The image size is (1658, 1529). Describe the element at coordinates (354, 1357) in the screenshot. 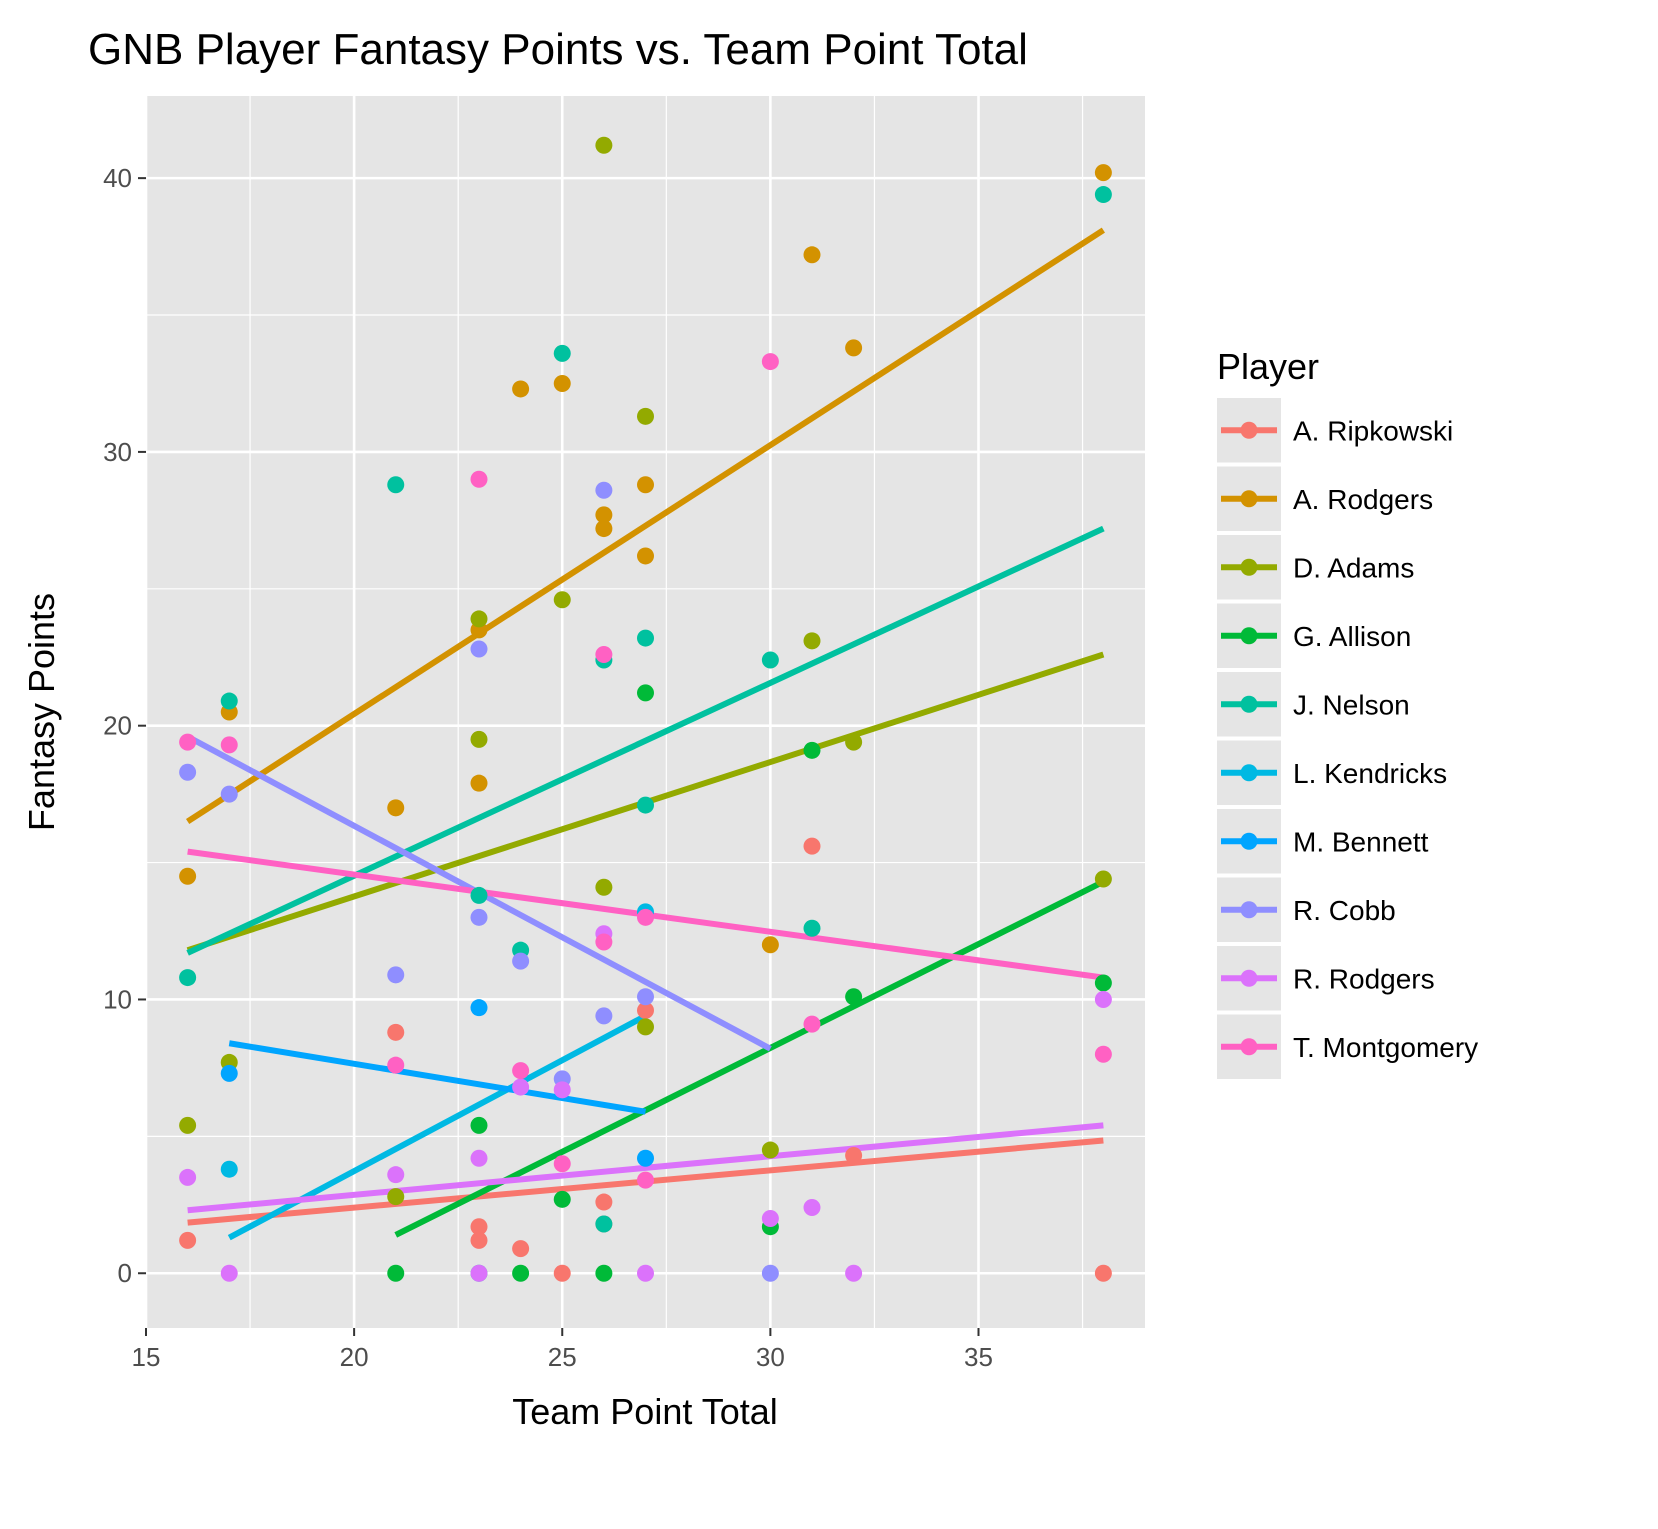

I see `x-tick-label: 20` at that location.